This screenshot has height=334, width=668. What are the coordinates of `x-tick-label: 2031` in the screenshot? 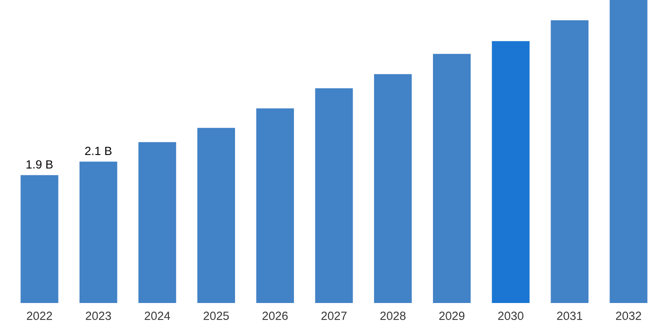 It's located at (569, 316).